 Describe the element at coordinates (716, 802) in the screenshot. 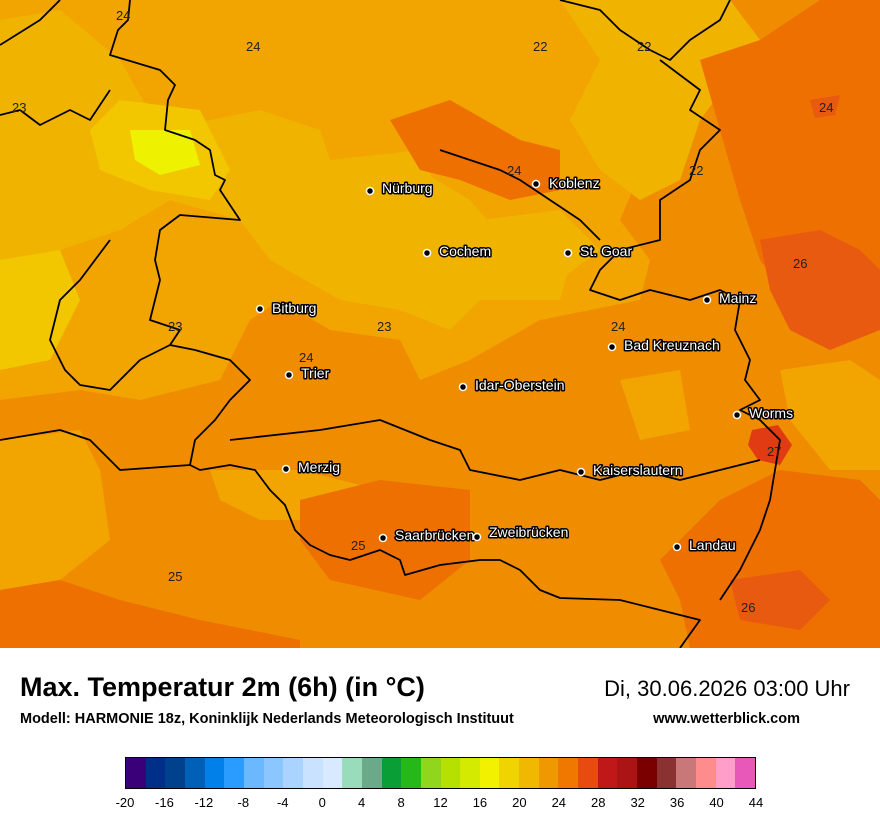

I see `legend-tick-label: 40` at that location.